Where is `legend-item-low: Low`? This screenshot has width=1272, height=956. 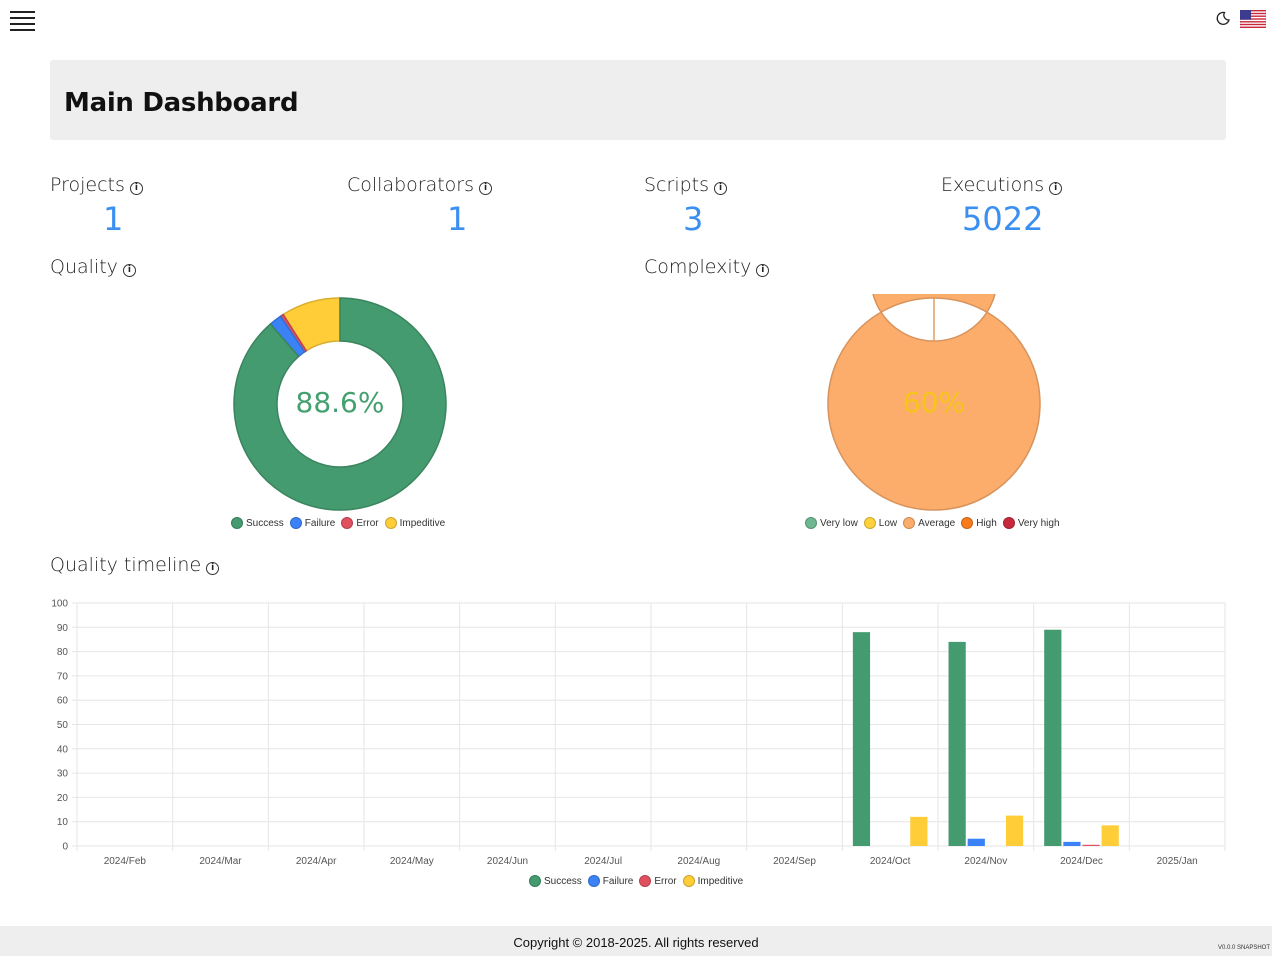
legend-item-low: Low is located at coordinates (880, 523).